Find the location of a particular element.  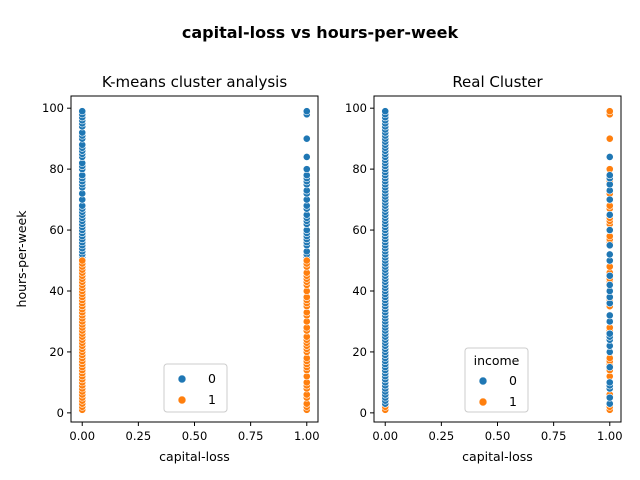

subplot-title: K-means cluster analysis is located at coordinates (194, 82).